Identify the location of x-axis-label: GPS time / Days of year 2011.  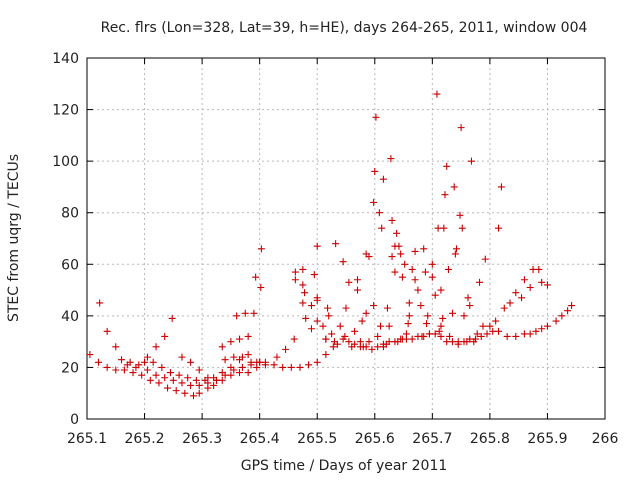
(344, 466).